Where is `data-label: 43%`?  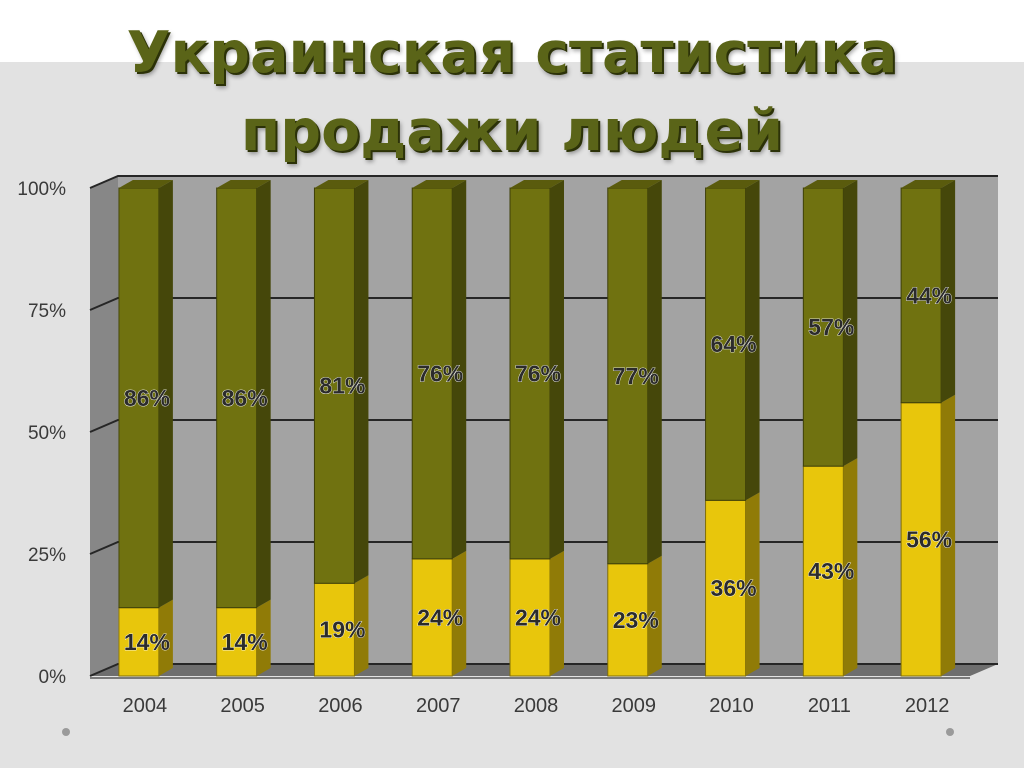 data-label: 43% is located at coordinates (831, 571).